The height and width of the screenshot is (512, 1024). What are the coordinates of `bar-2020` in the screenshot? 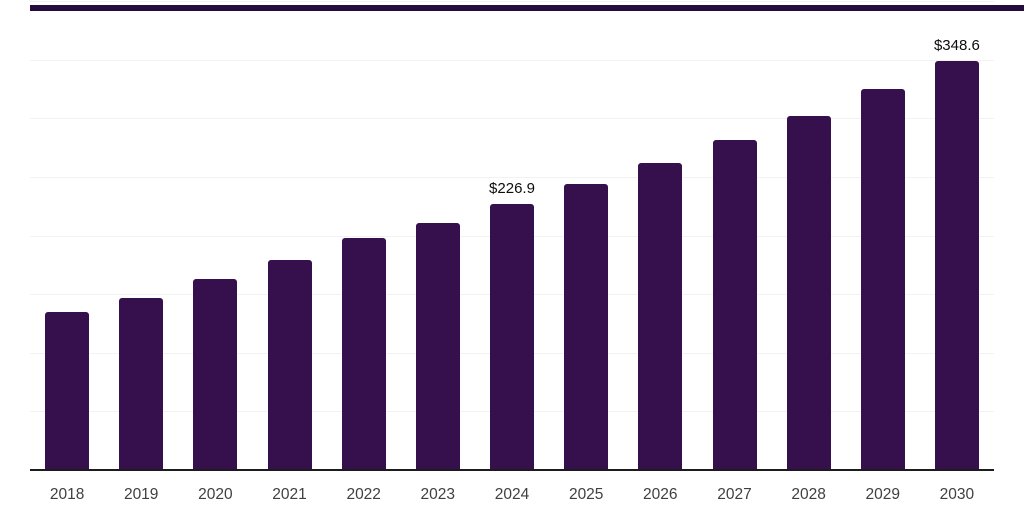 It's located at (215, 374).